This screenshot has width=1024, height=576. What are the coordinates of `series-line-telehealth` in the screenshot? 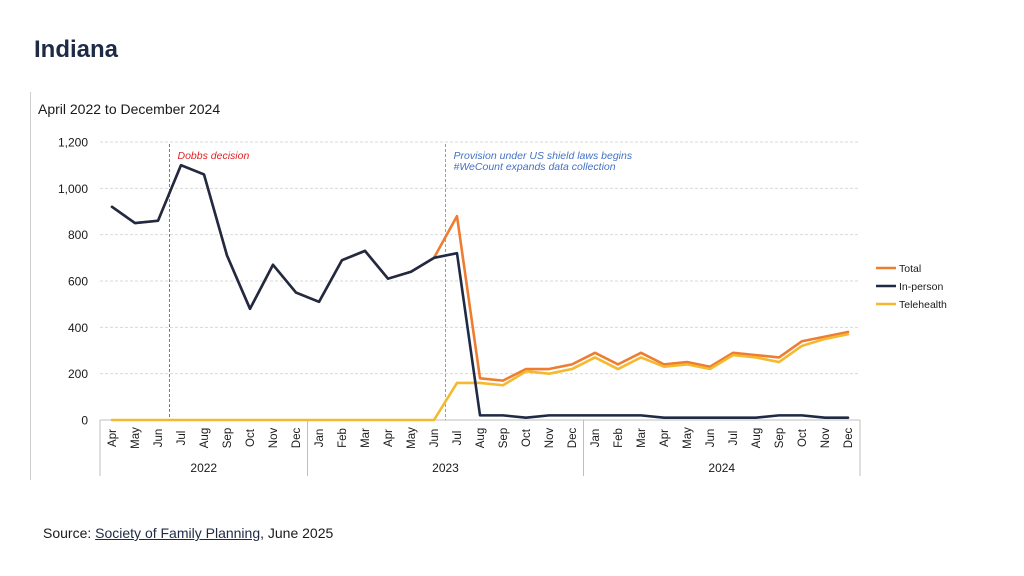 It's located at (480, 377).